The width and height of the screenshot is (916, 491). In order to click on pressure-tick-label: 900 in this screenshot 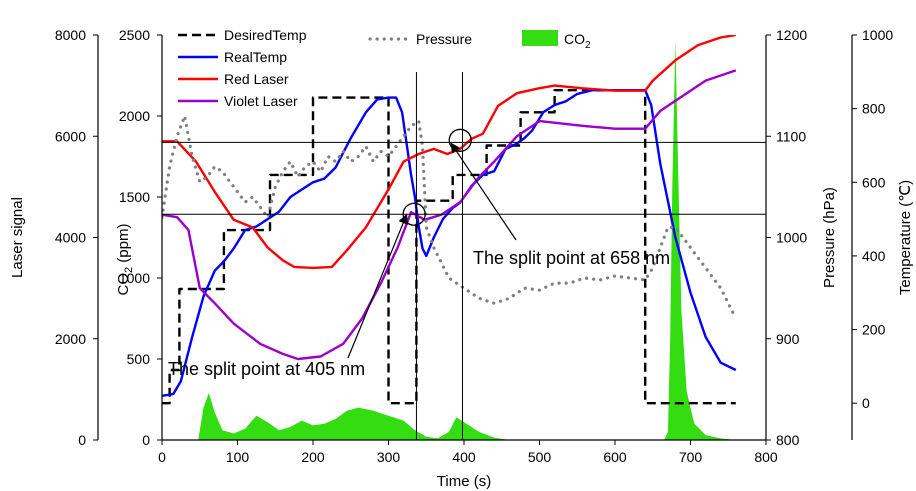, I will do `click(788, 339)`.